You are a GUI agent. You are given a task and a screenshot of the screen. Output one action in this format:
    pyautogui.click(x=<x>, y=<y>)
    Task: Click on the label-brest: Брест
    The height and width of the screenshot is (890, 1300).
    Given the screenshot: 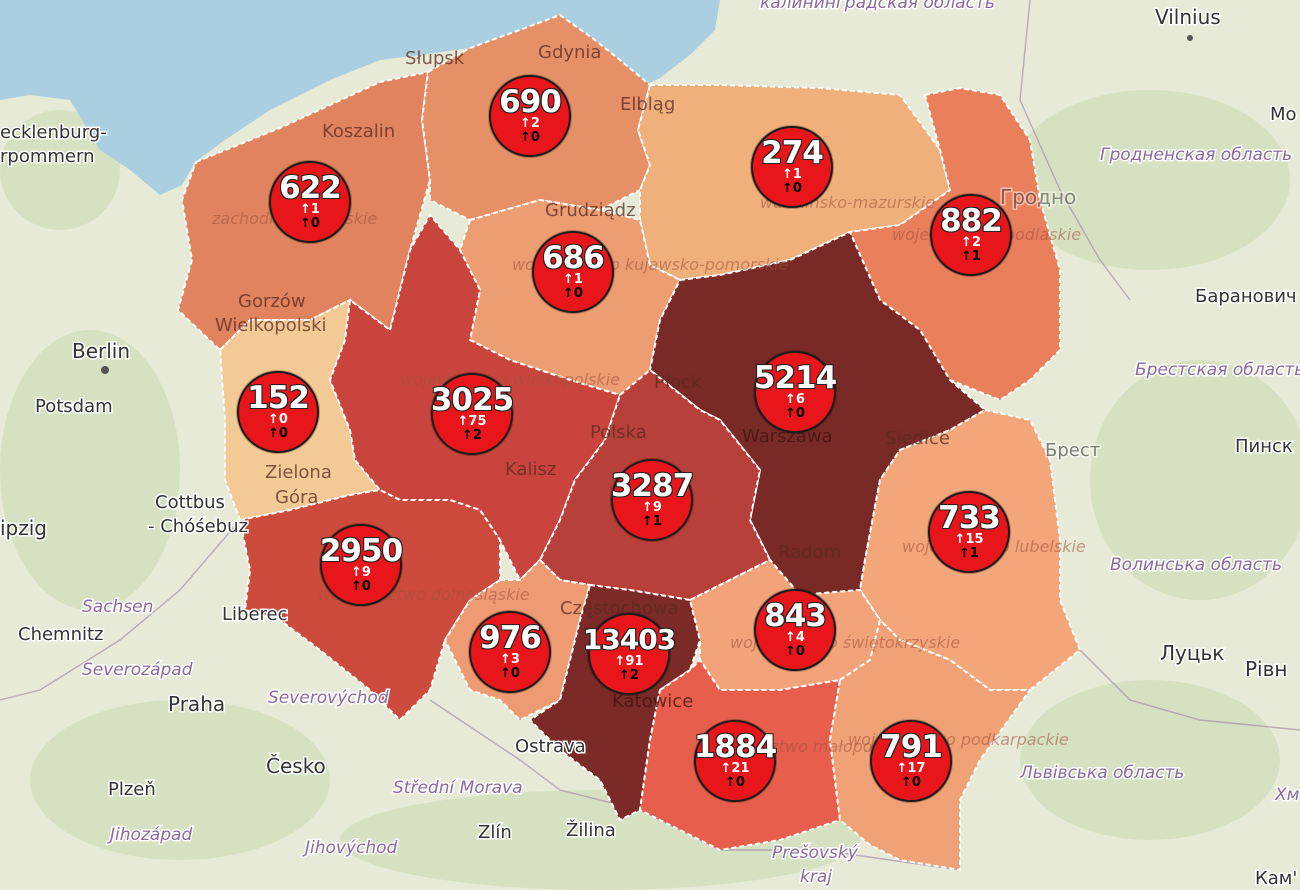 What is the action you would take?
    pyautogui.click(x=1072, y=450)
    